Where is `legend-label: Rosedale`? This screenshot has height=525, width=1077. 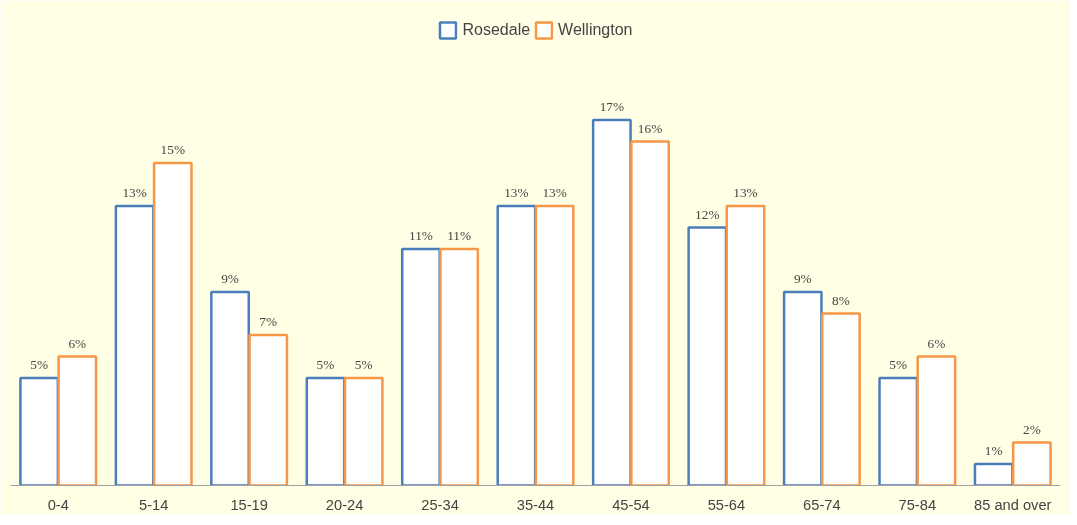 legend-label: Rosedale is located at coordinates (496, 30).